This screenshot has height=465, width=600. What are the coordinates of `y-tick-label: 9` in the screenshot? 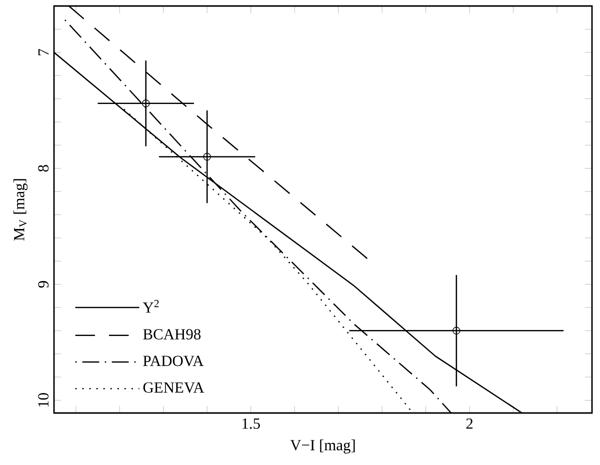 It's located at (43, 284).